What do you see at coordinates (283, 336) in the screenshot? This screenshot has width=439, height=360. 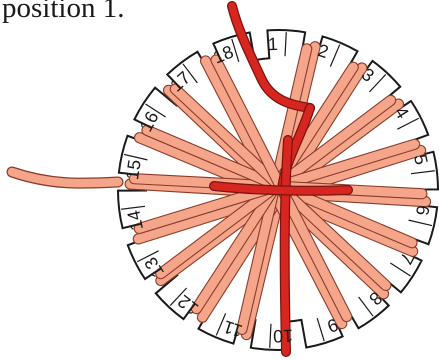 I see `slot-label: 10` at bounding box center [283, 336].